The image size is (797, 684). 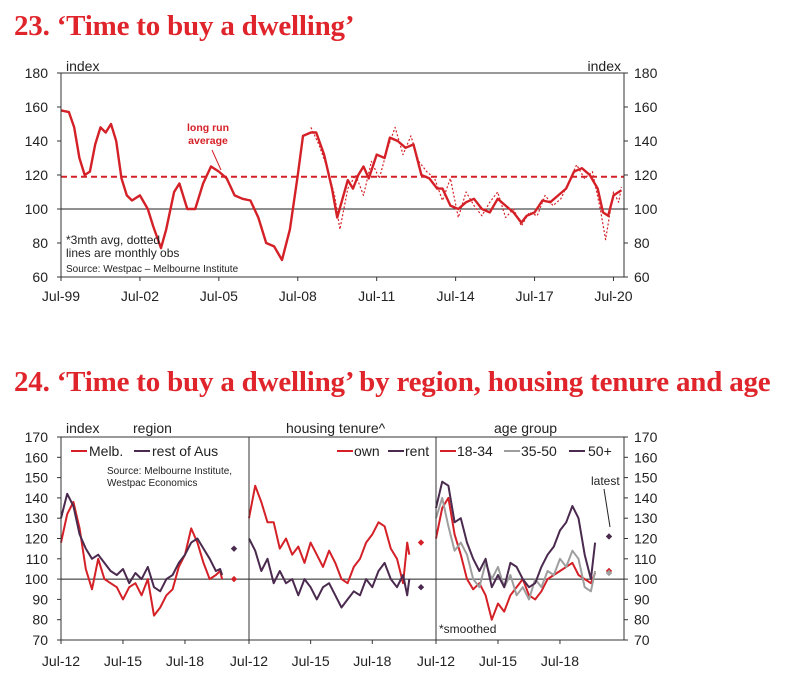 I want to click on chart-1-x-tick-label: Jul-05, so click(x=219, y=296).